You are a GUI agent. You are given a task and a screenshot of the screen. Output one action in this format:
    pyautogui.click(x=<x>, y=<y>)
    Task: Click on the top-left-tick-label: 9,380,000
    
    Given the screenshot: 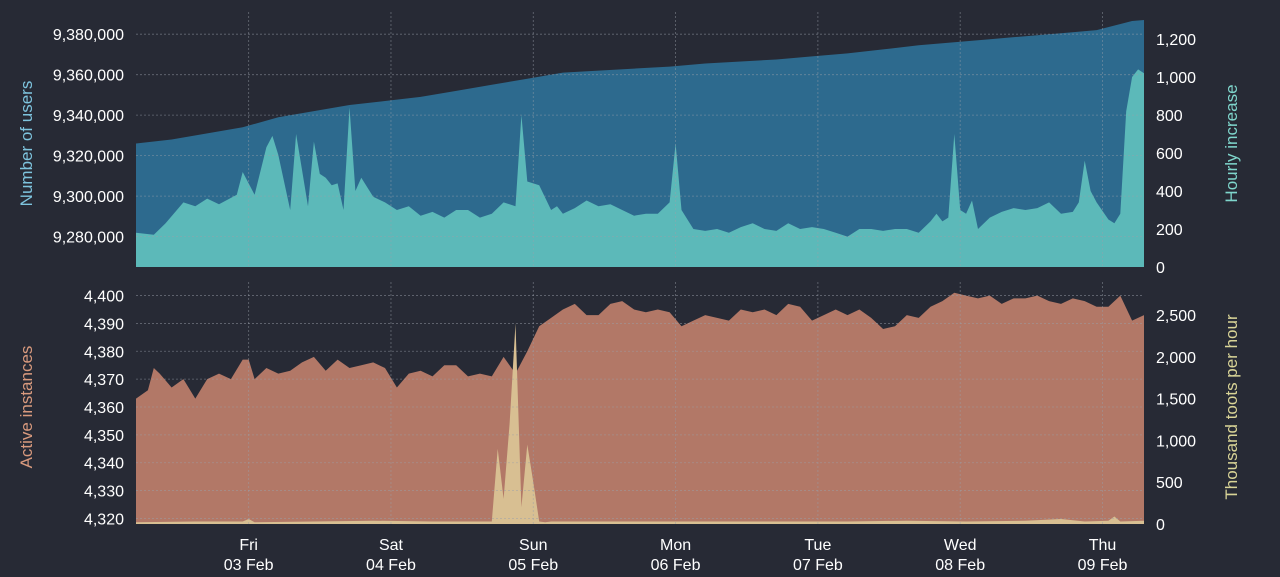 What is the action you would take?
    pyautogui.click(x=88, y=35)
    